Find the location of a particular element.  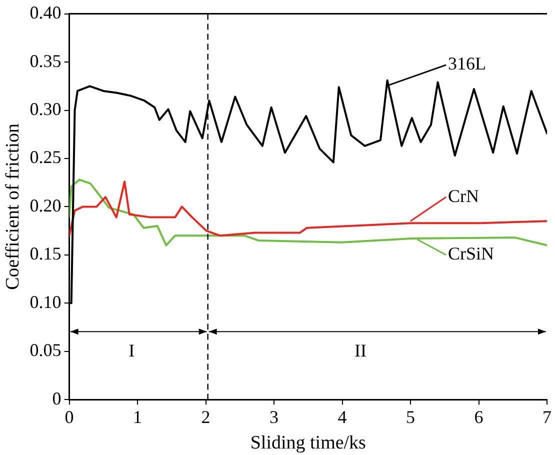

y-tick-label: 0.40 is located at coordinates (46, 12).